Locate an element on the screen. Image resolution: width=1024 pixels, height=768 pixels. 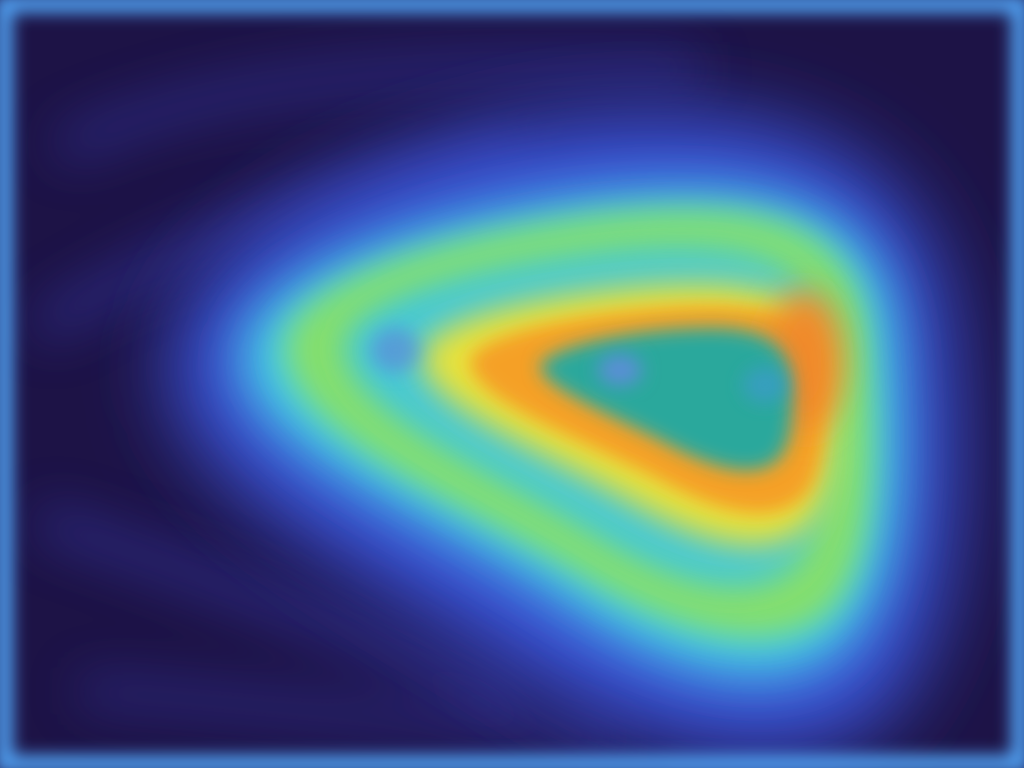
ring-spot-left is located at coordinates (395, 350).